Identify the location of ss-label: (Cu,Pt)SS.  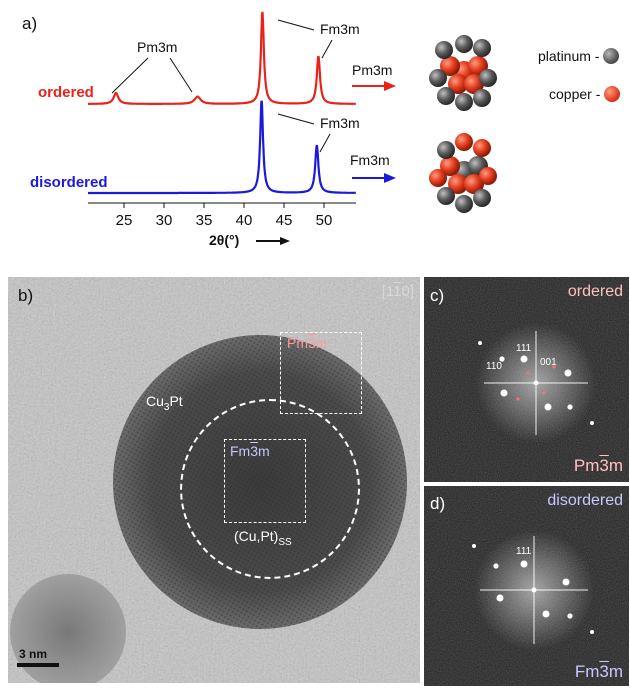
(263, 538).